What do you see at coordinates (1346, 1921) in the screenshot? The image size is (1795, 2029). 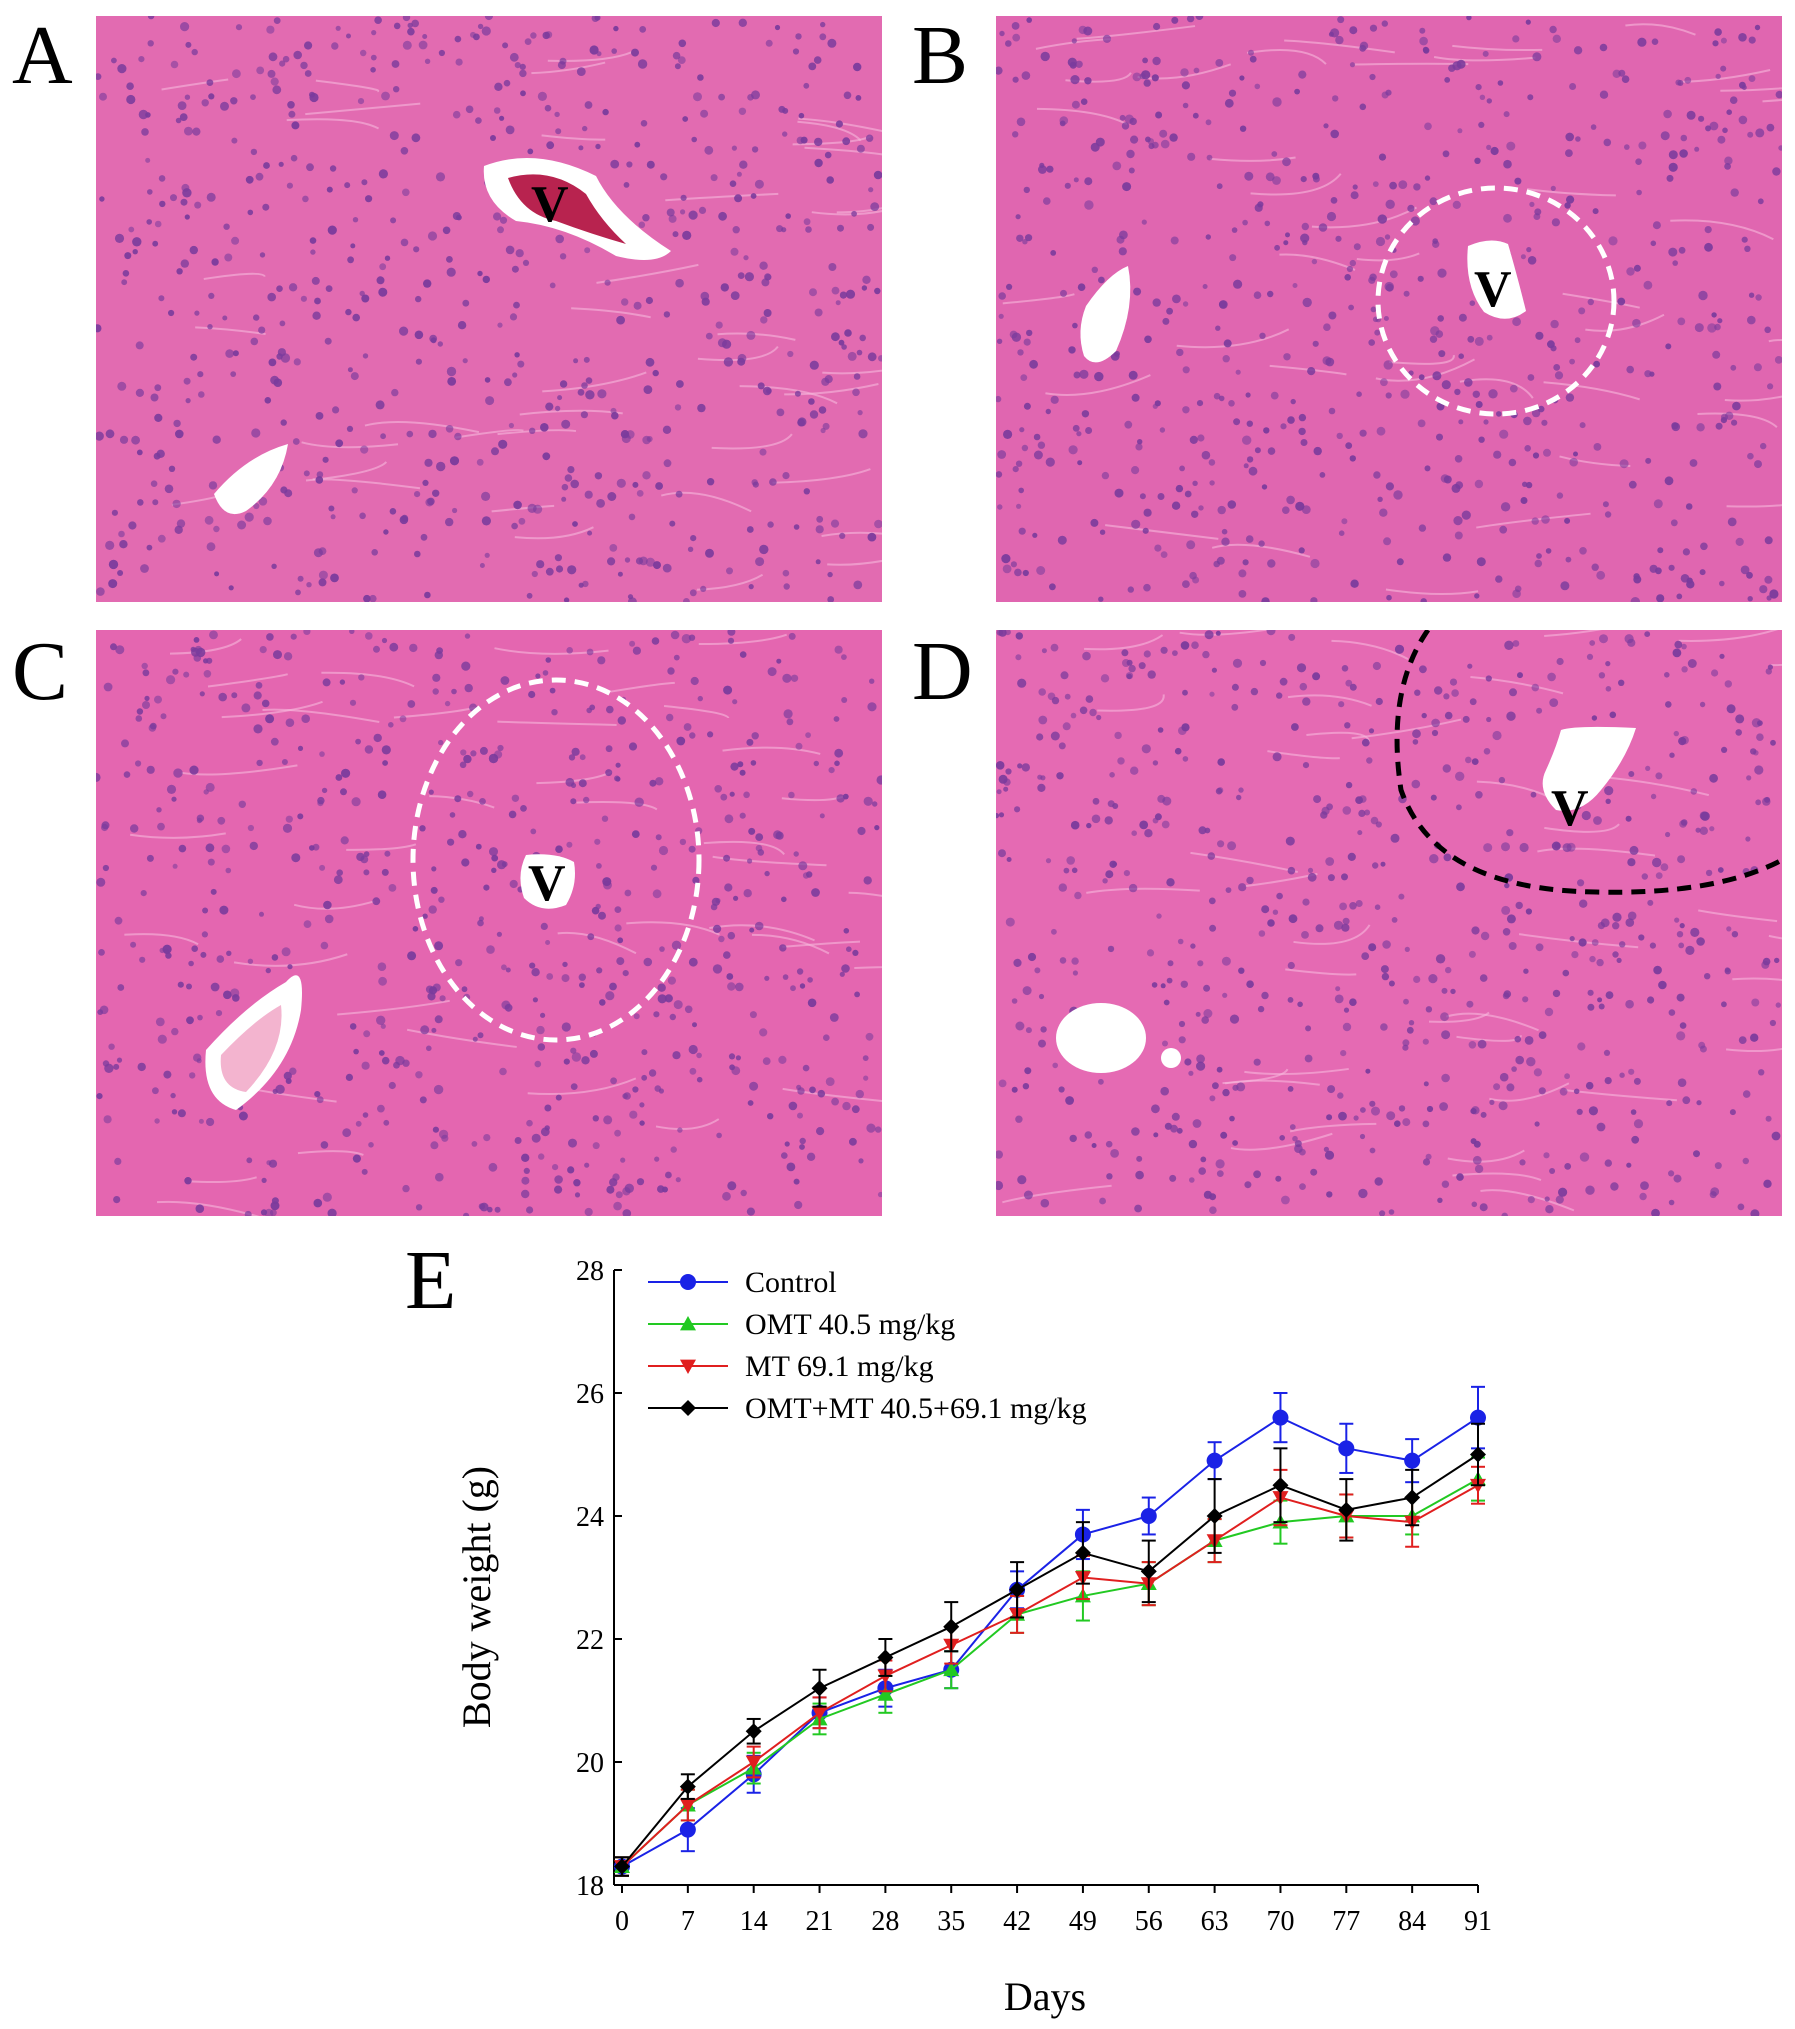 I see `x-tick-label: 77` at bounding box center [1346, 1921].